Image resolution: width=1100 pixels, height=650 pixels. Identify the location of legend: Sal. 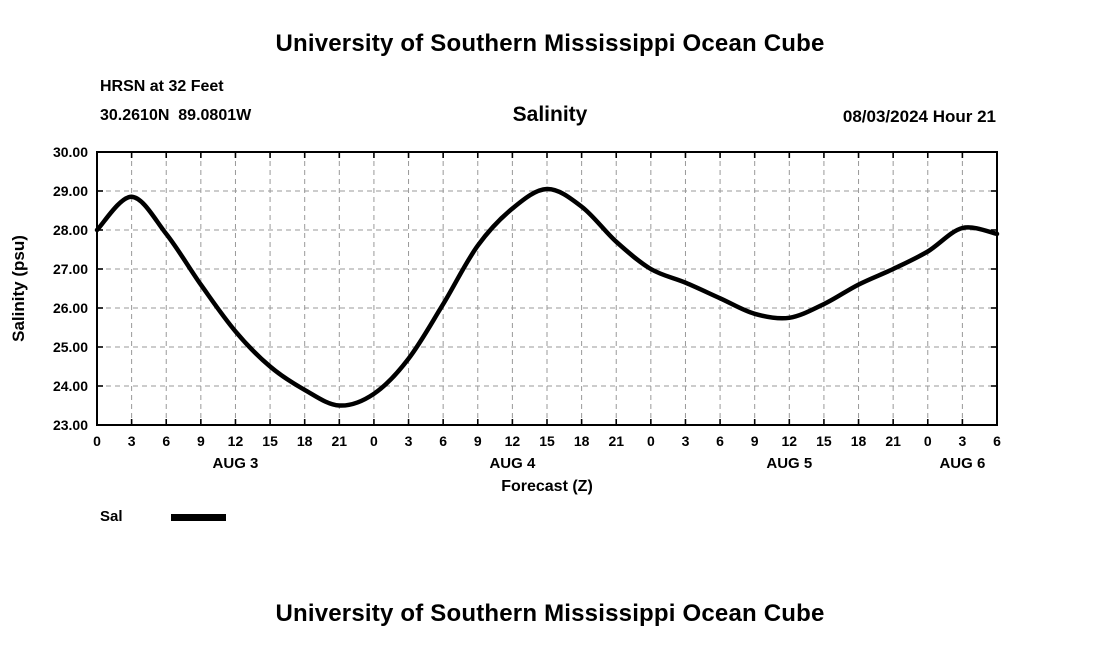
(163, 518).